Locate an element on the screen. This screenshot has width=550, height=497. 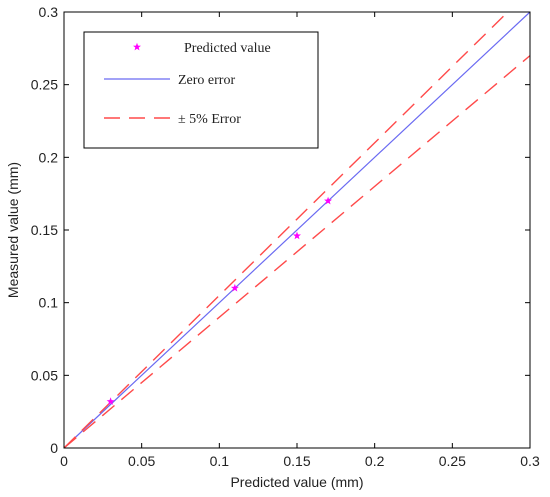
x-axis-title: Predicted value (mm) is located at coordinates (296, 482).